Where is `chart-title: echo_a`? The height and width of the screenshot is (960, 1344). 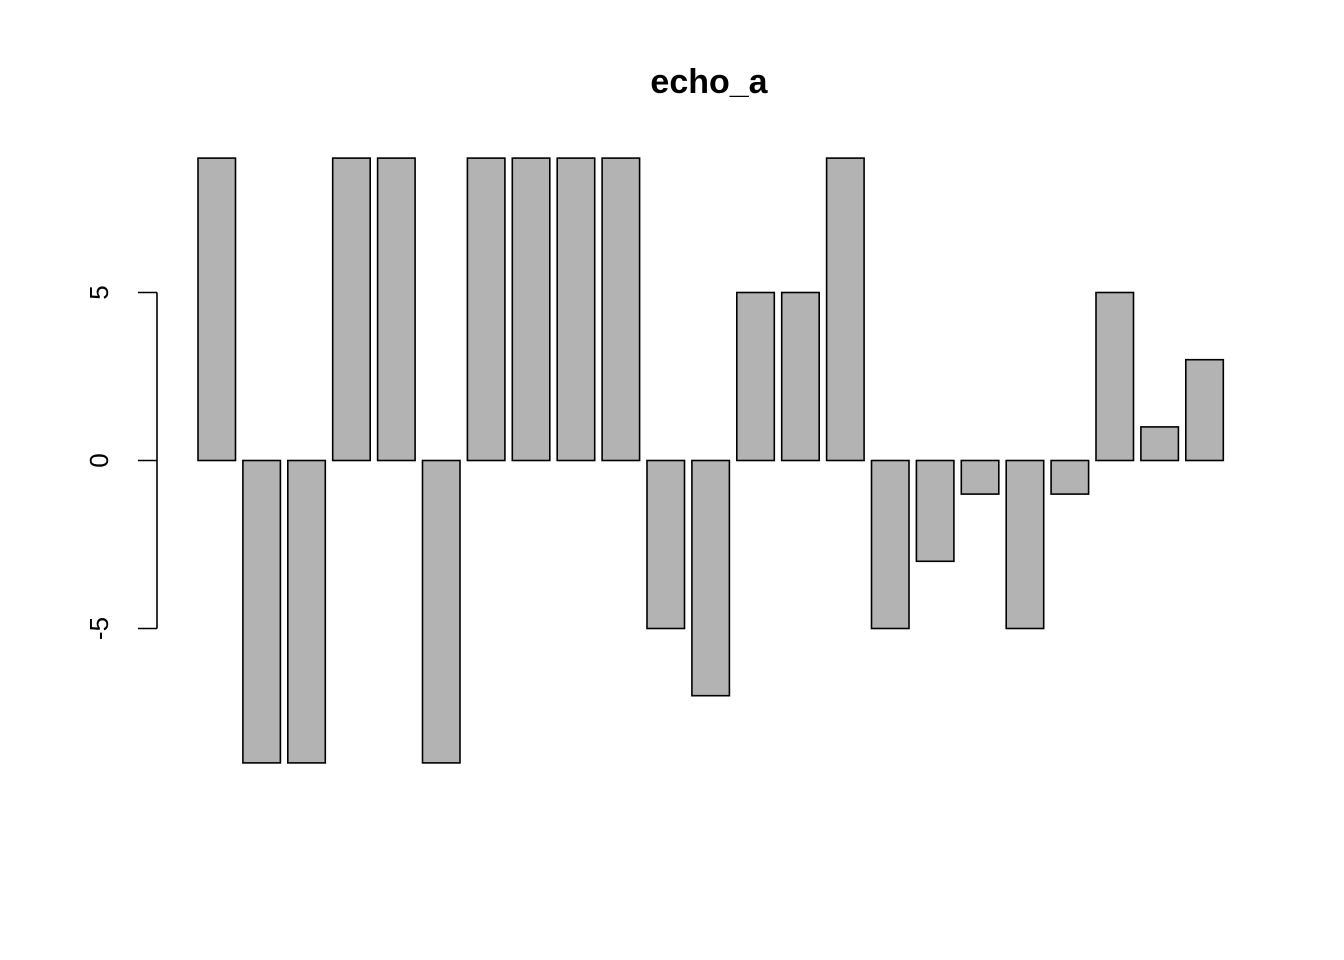 chart-title: echo_a is located at coordinates (709, 82).